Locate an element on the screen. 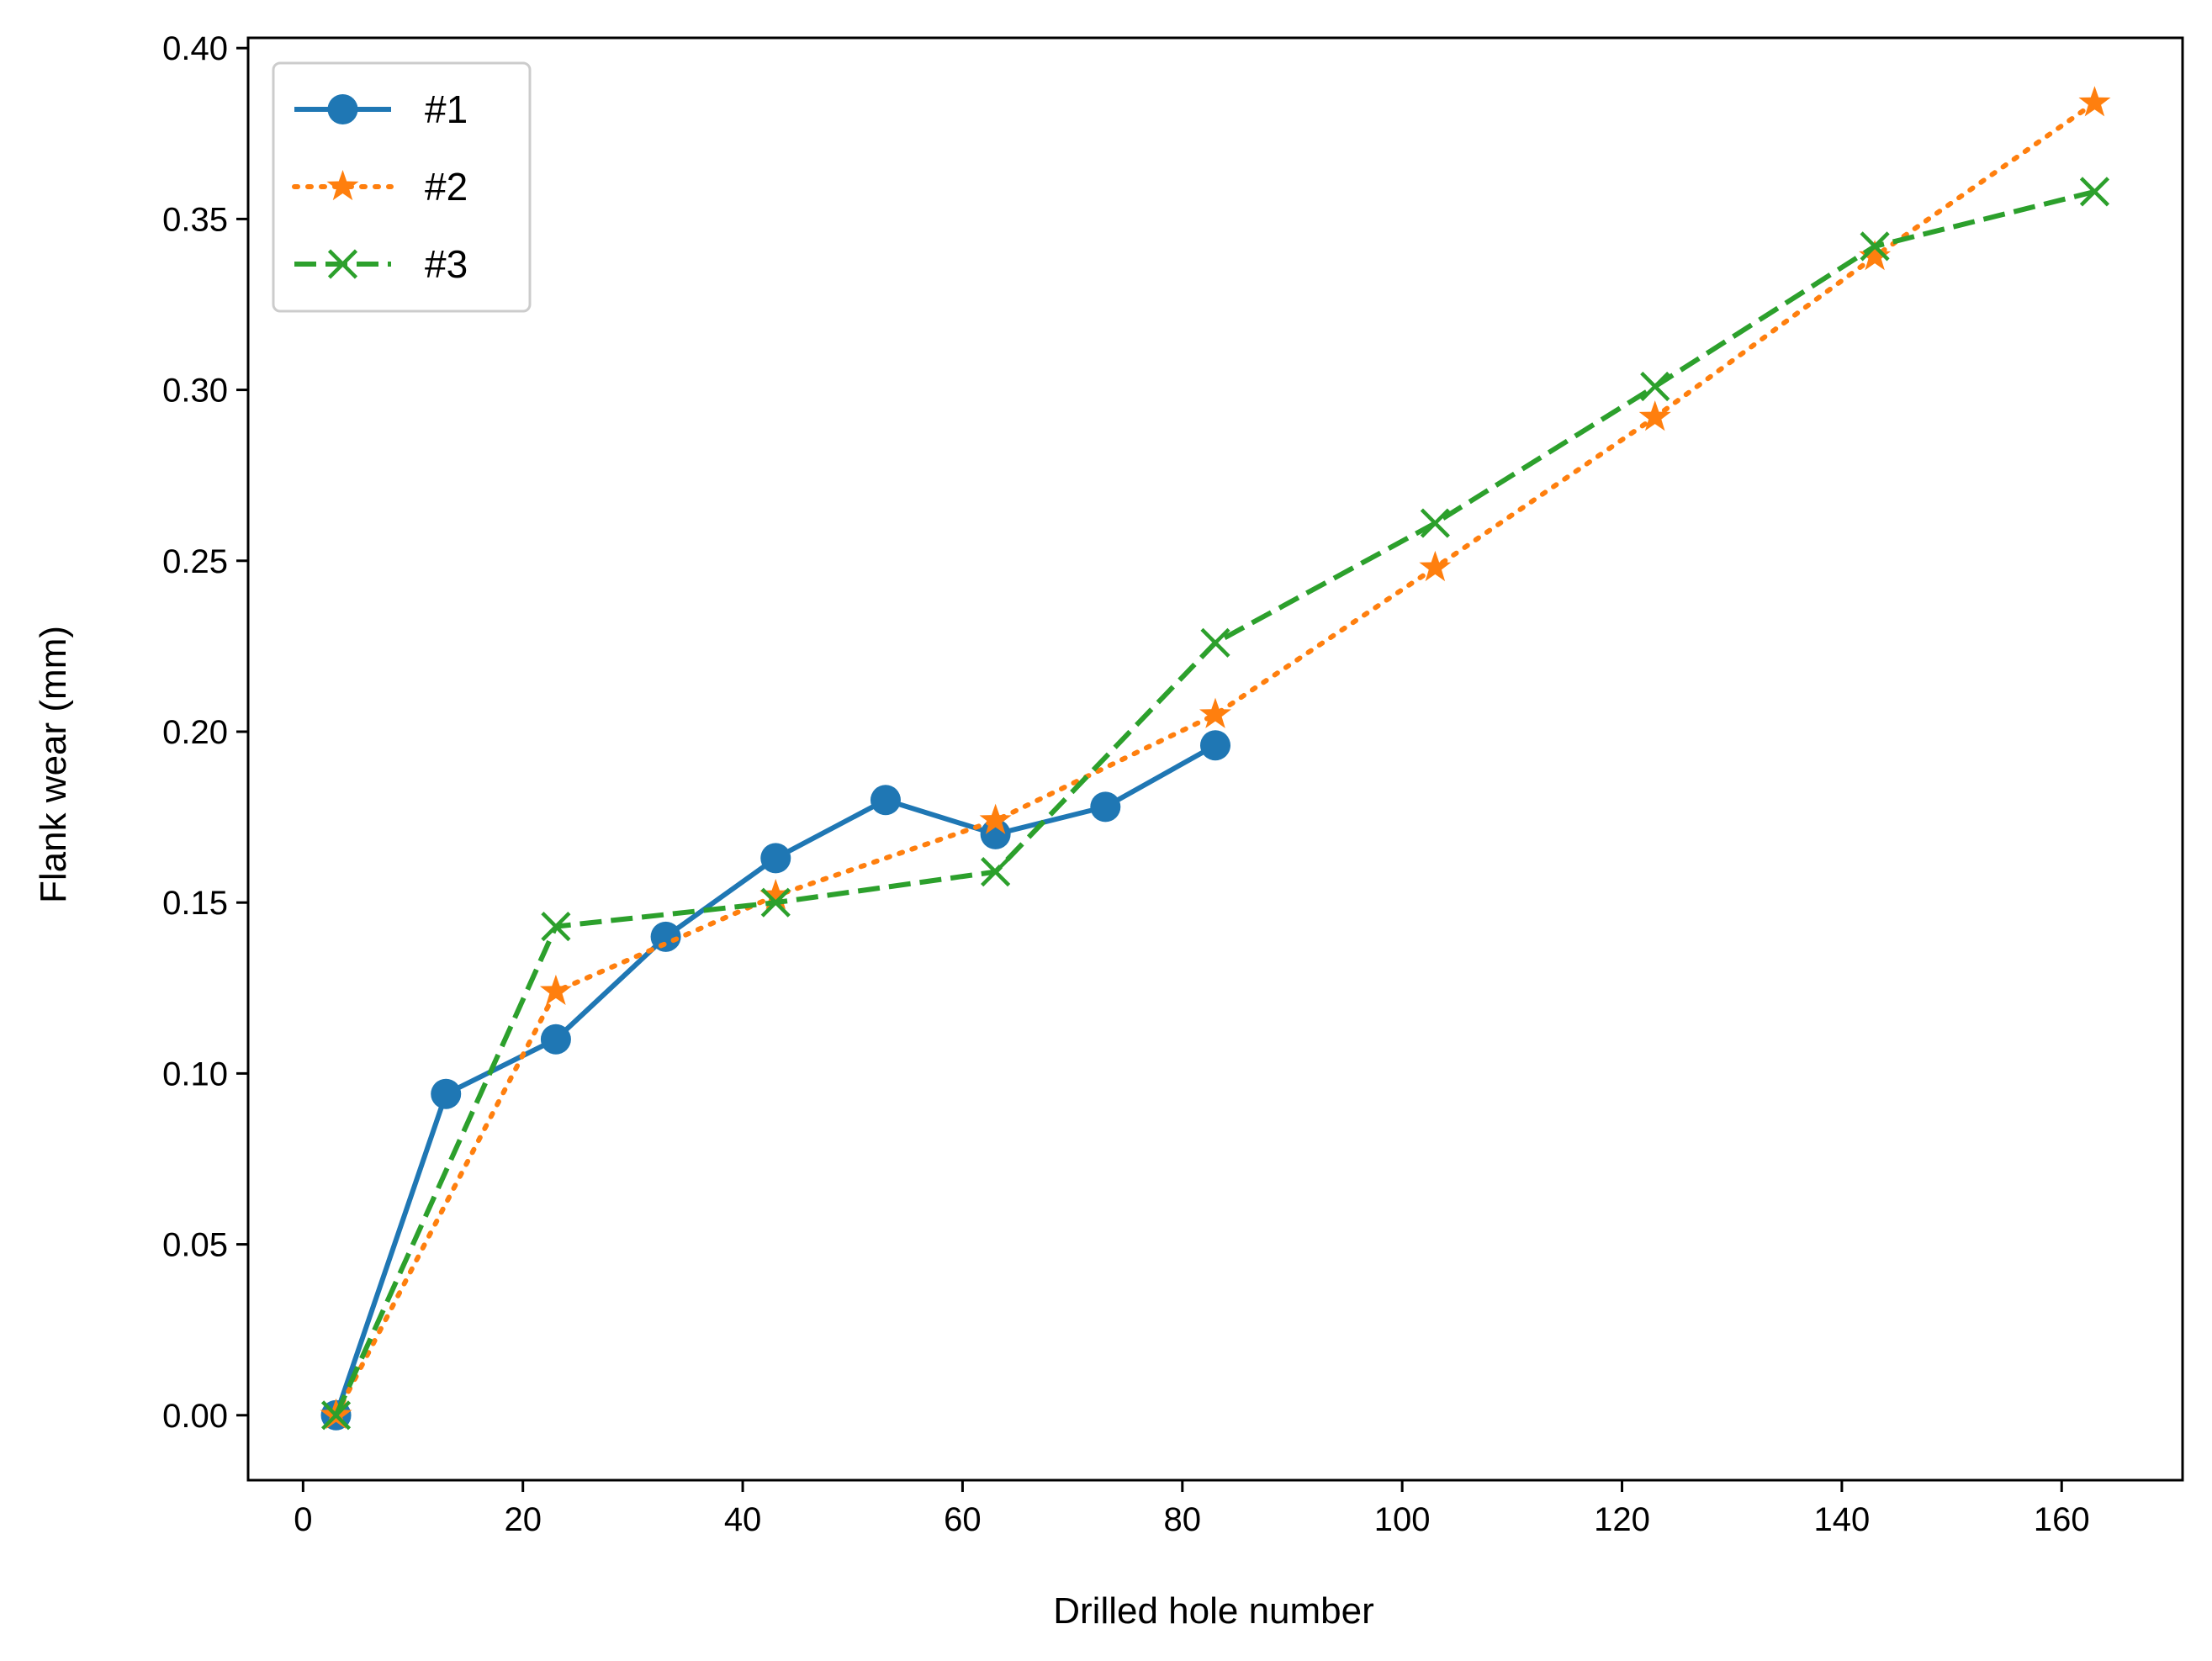 The image size is (2212, 1661). x-tick-label: 20 is located at coordinates (523, 1519).